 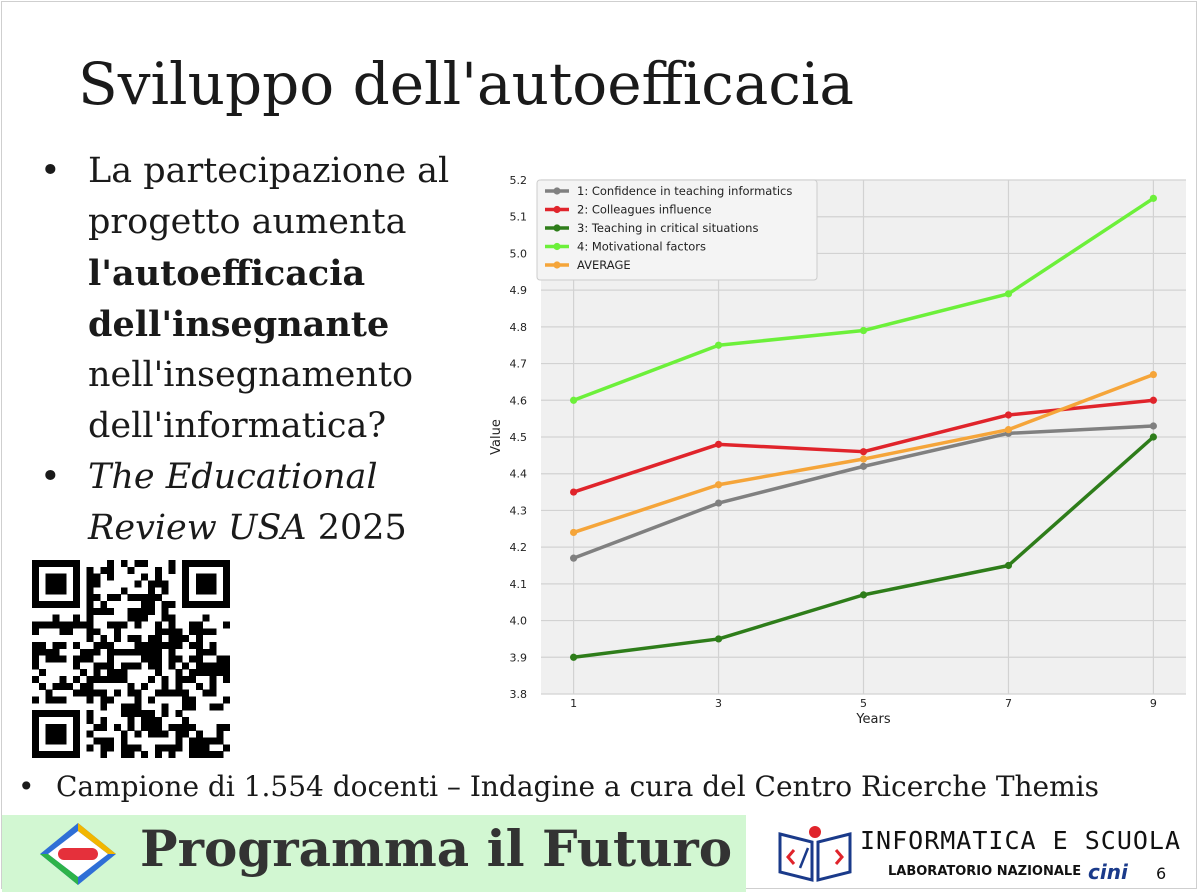 I want to click on qr-code, so click(x=131, y=659).